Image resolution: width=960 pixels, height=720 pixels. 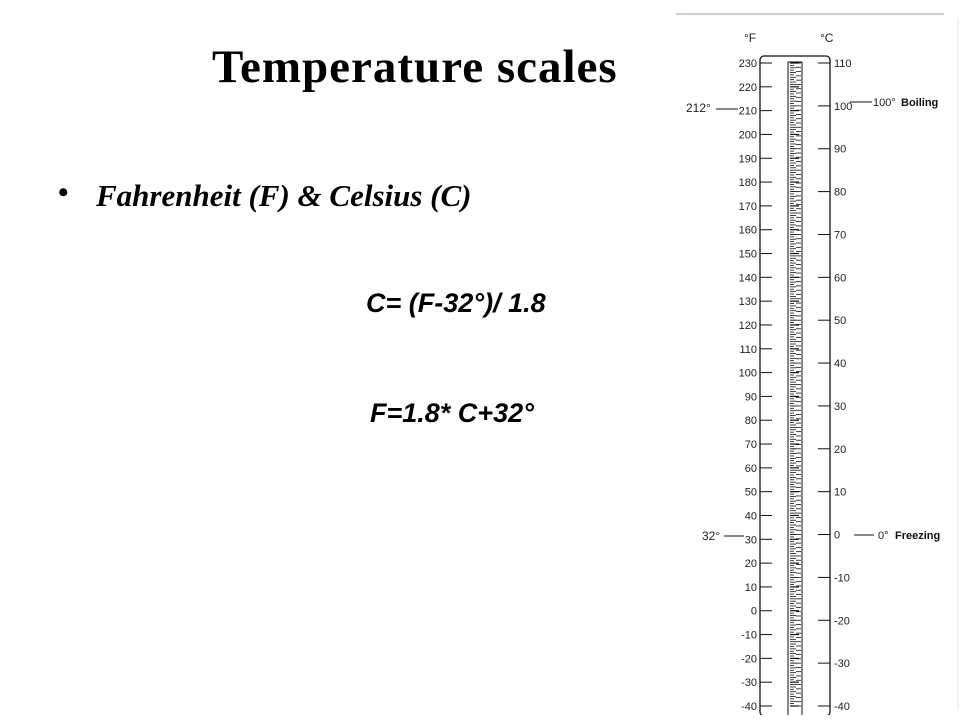 I want to click on fahrenheit-scale-label: 170, so click(x=748, y=207).